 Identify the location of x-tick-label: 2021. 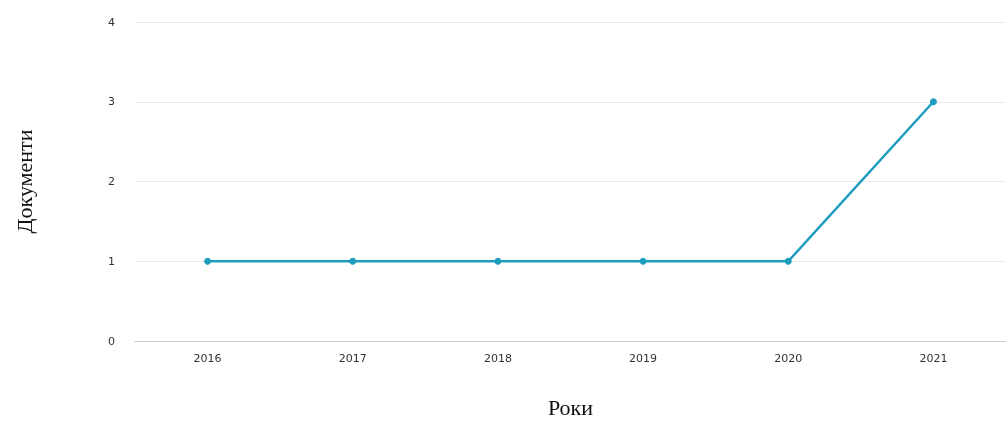
(933, 358).